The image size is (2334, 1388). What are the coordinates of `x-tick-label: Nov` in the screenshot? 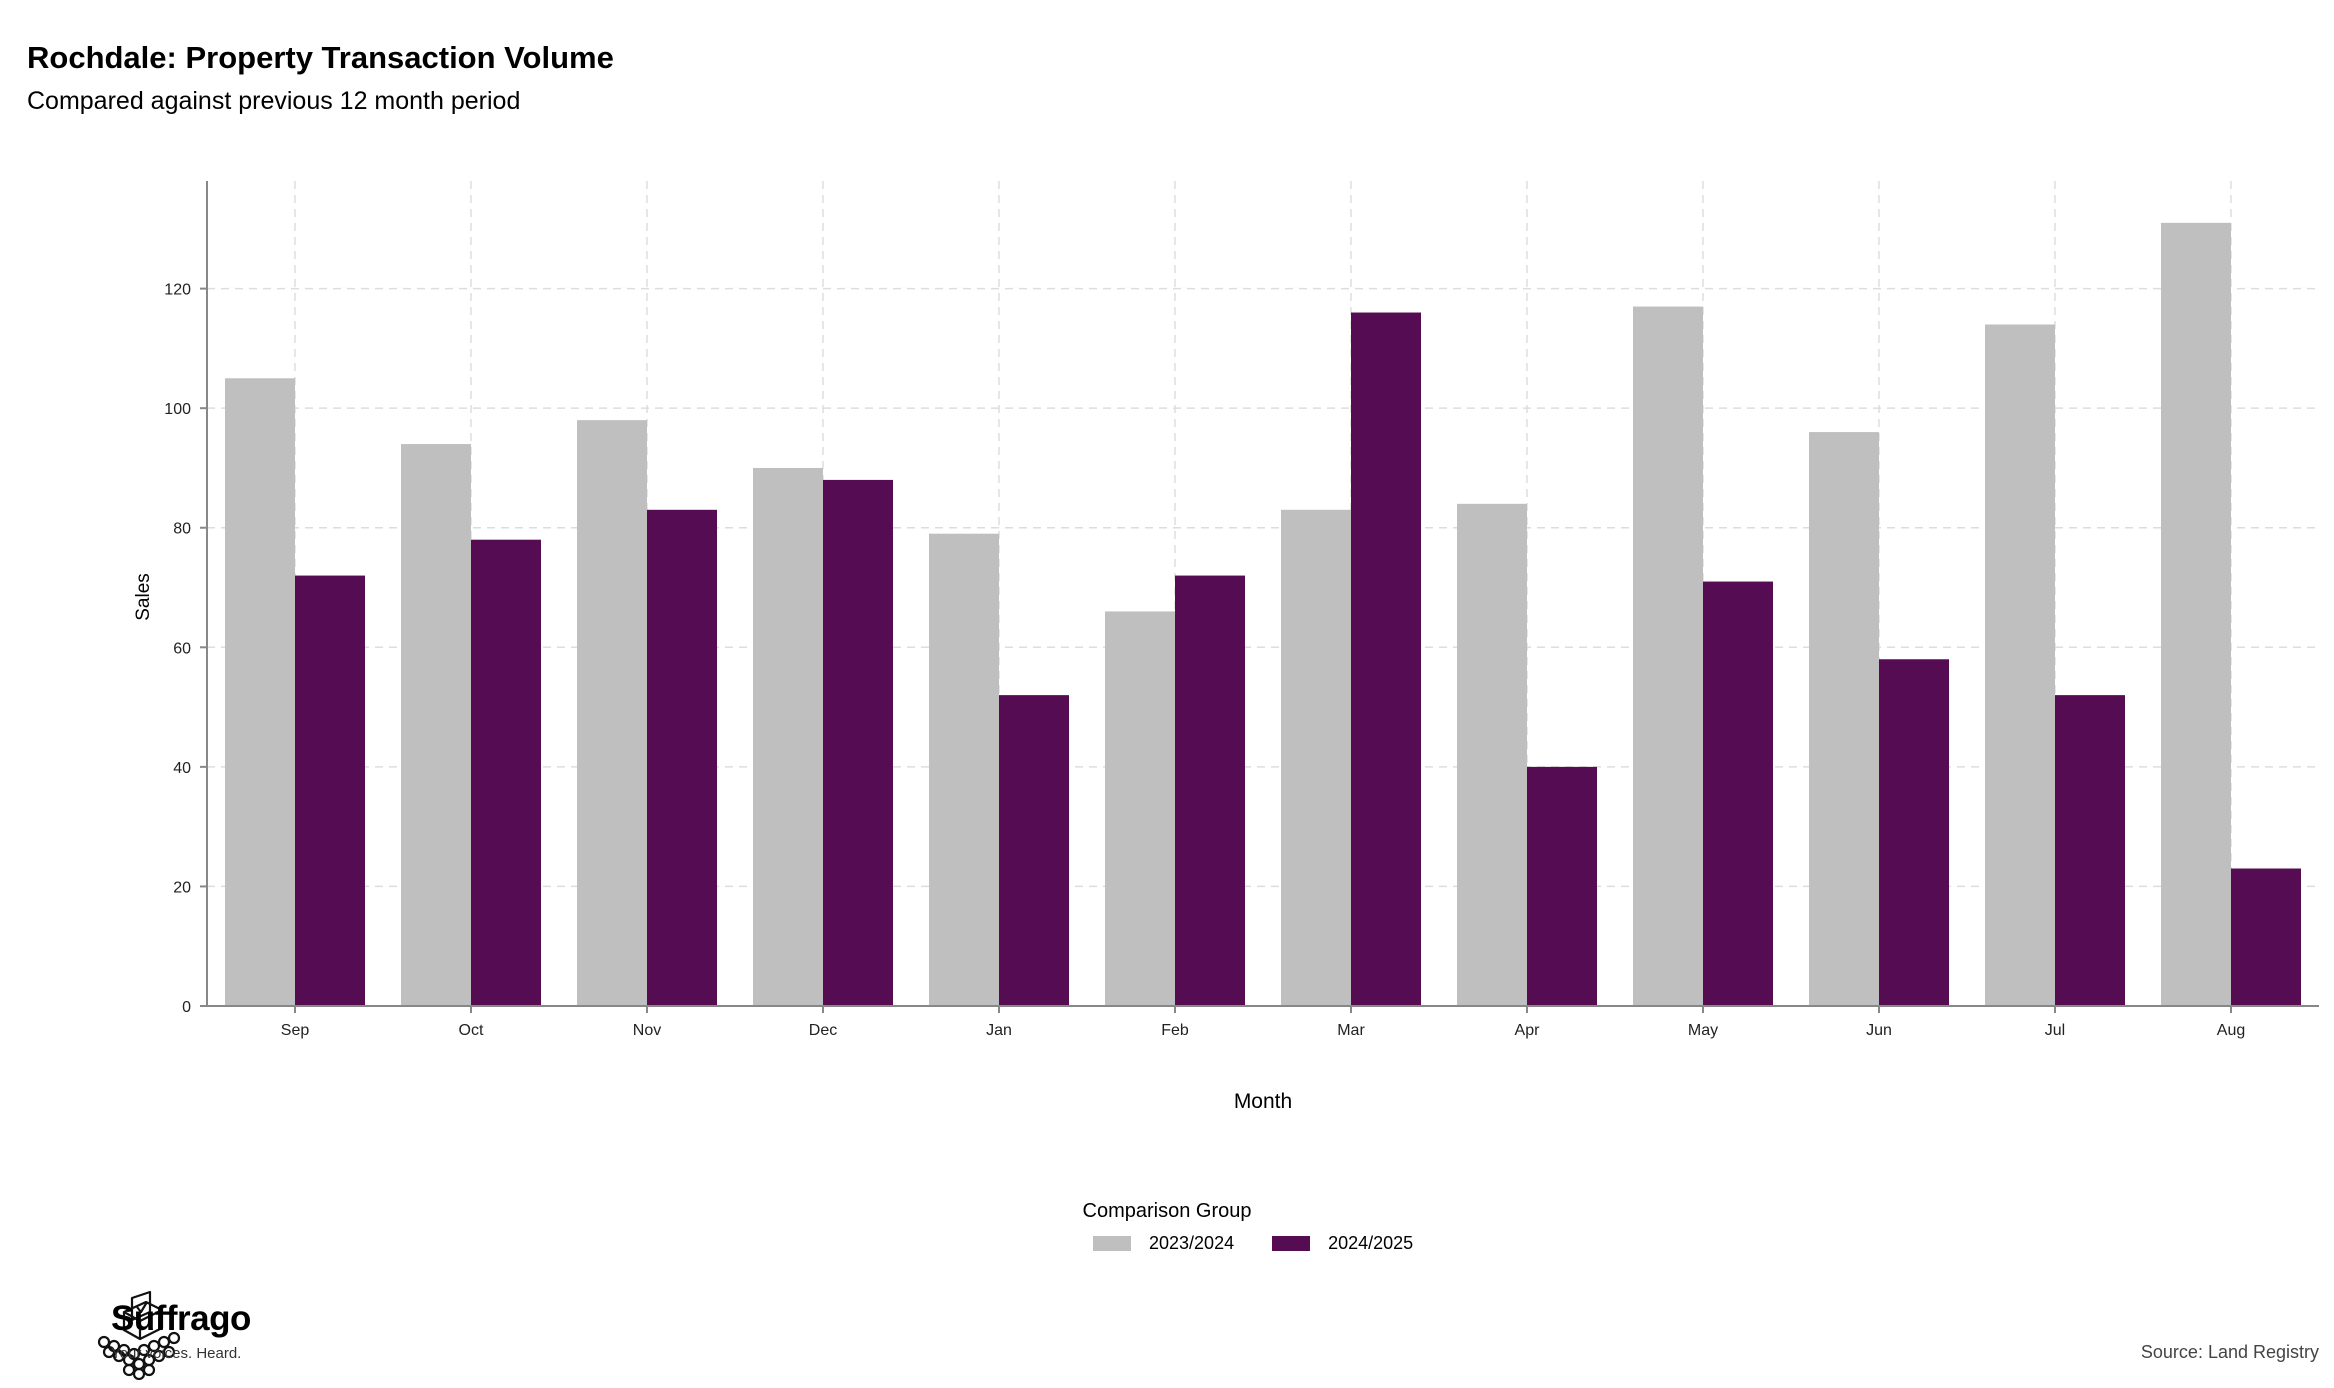 It's located at (647, 1030).